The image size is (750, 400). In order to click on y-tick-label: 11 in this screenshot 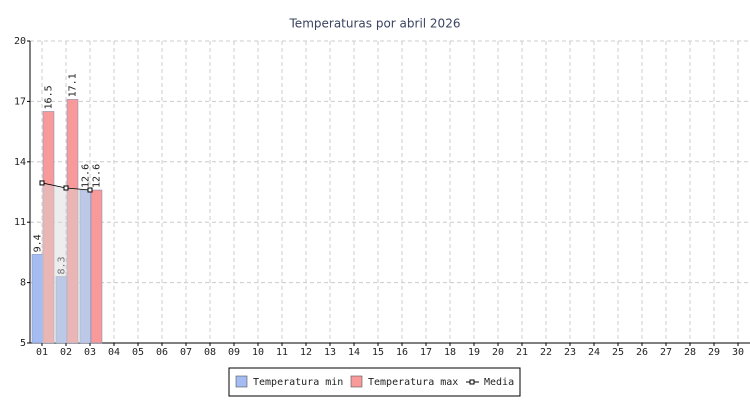, I will do `click(20, 222)`.